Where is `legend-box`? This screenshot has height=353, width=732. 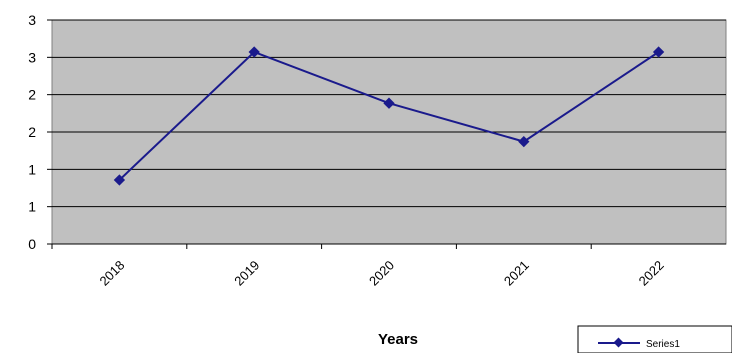 legend-box is located at coordinates (654, 339).